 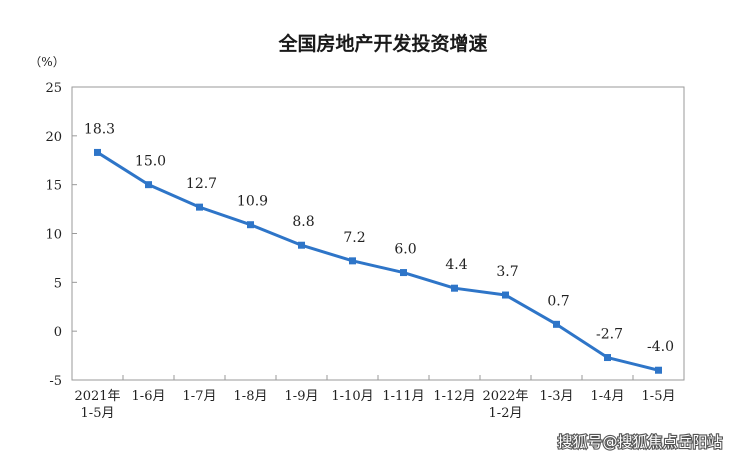 I want to click on y-tick-label: 0, so click(x=58, y=332).